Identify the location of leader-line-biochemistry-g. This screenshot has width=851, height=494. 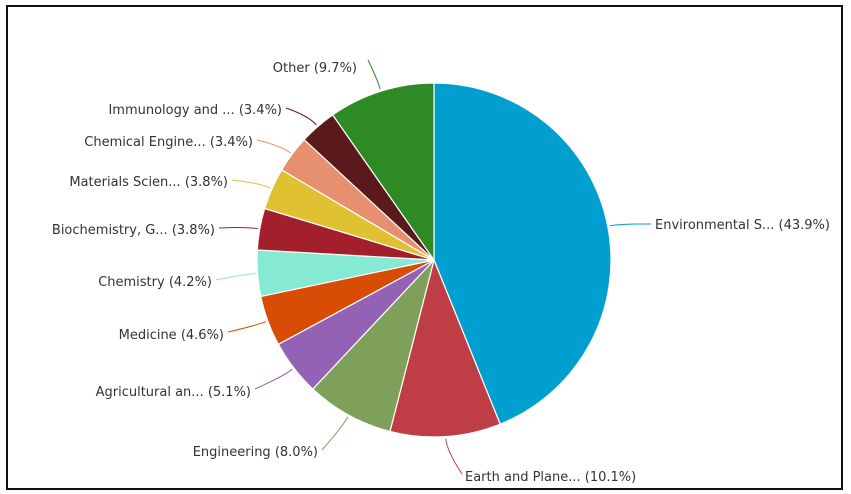
(238, 228).